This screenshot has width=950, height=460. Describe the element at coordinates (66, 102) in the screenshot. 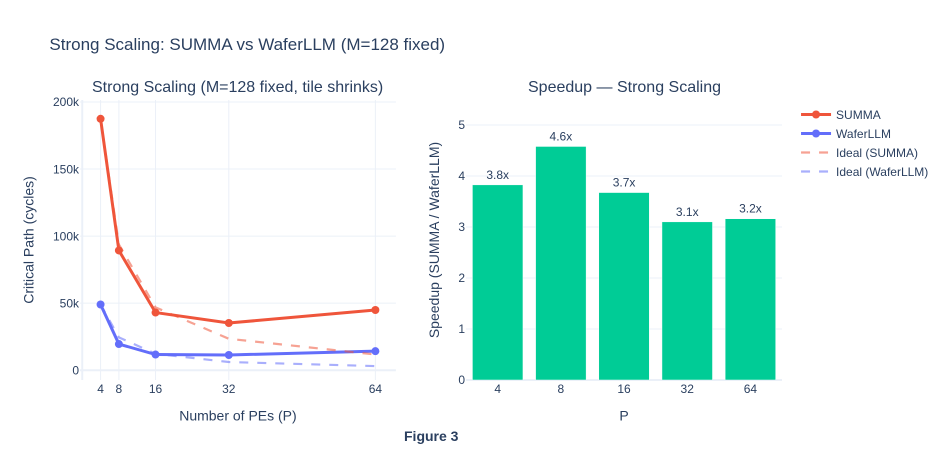

I see `svg-text: 200k` at that location.